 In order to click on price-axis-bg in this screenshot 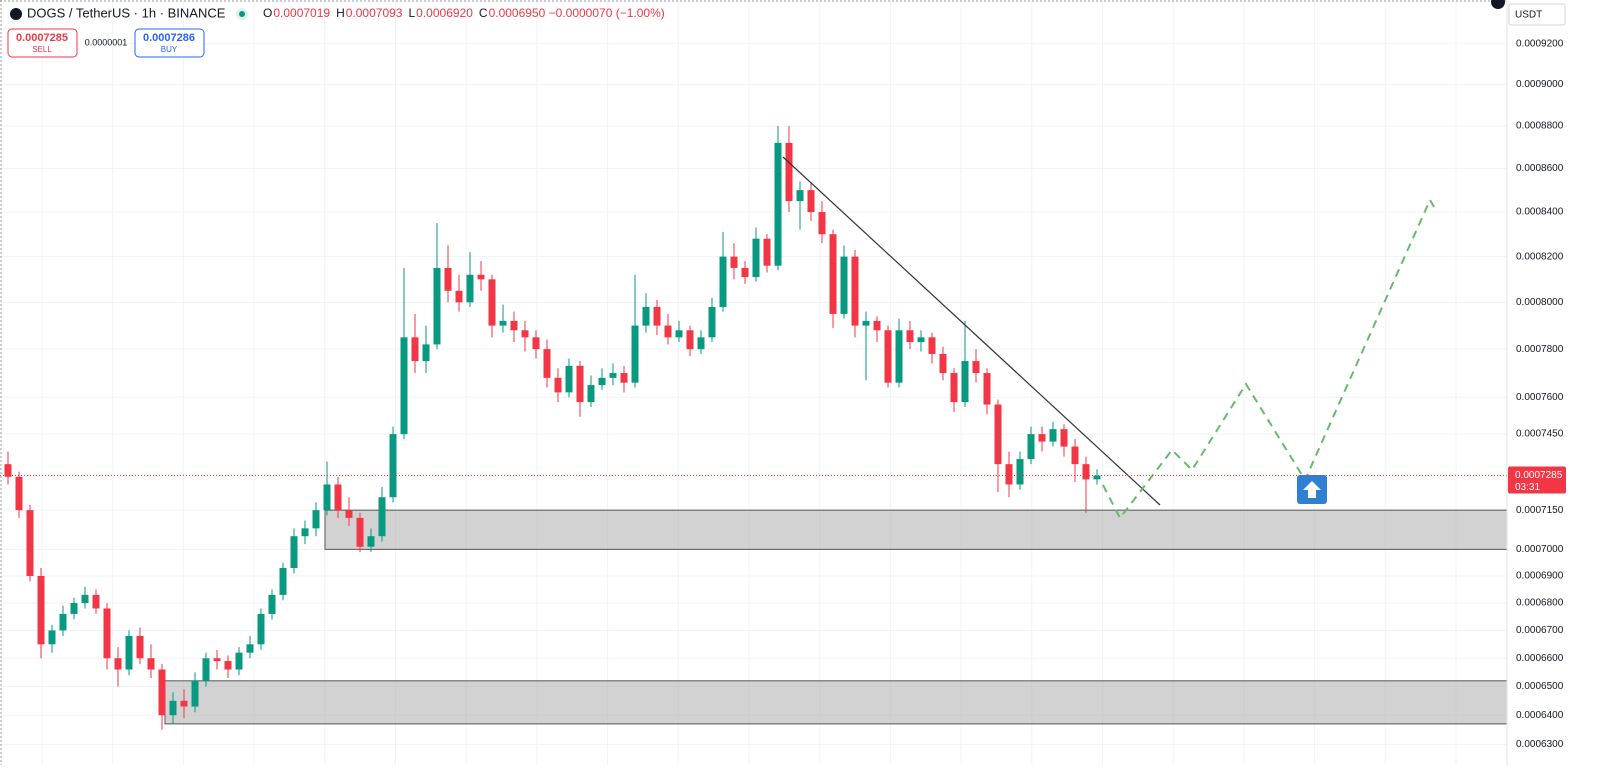, I will do `click(1553, 390)`.